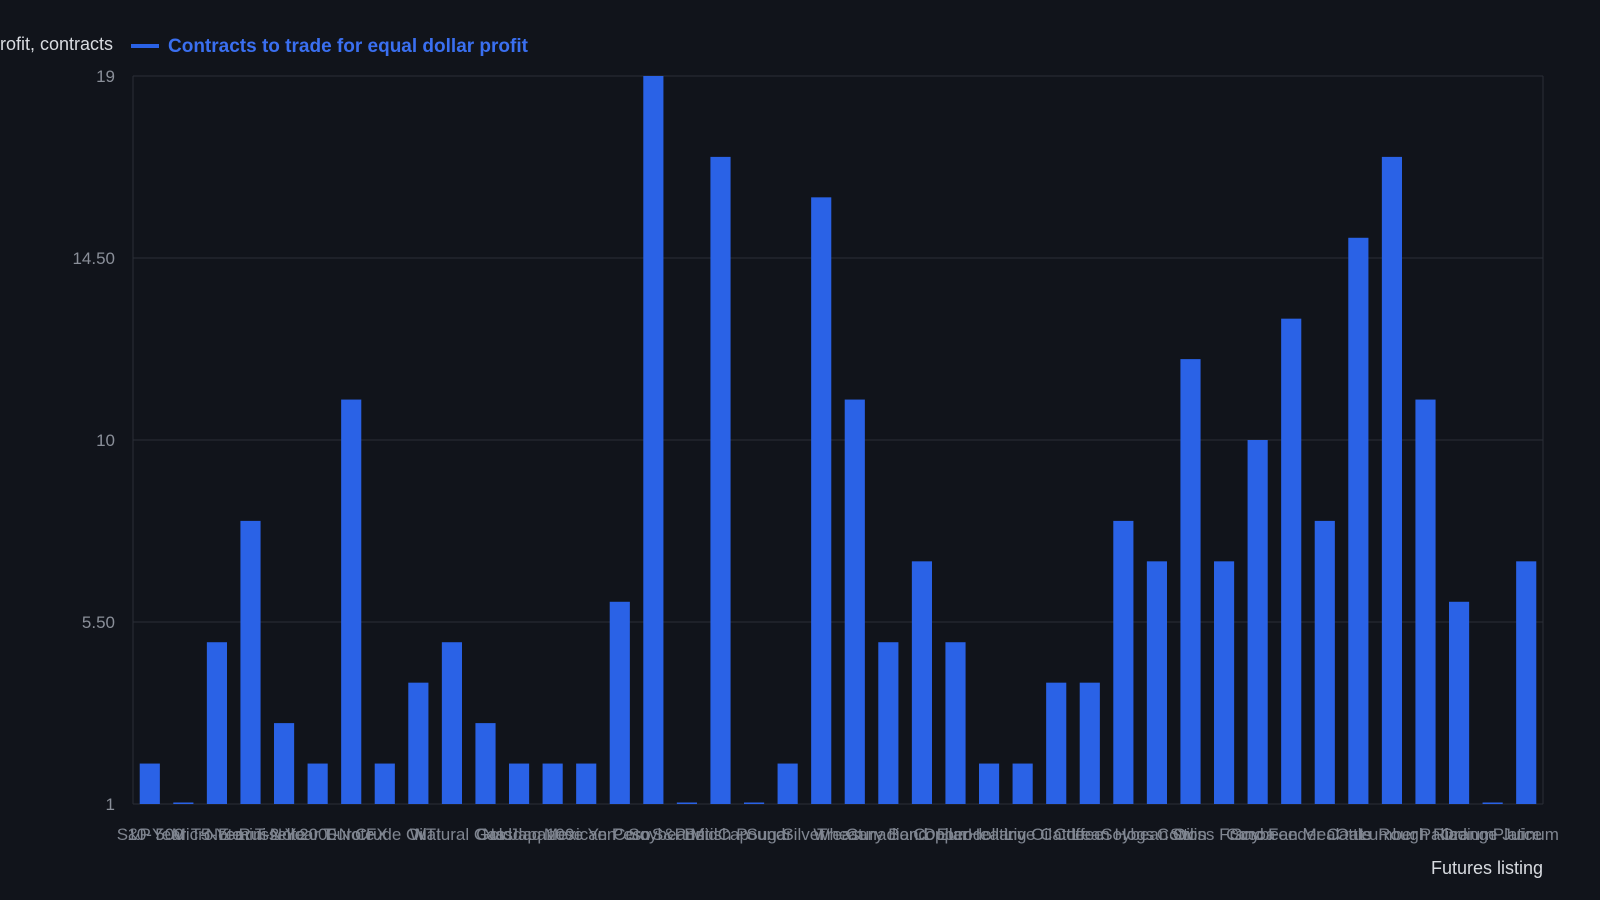 The width and height of the screenshot is (1600, 900). What do you see at coordinates (872, 834) in the screenshot?
I see `x-category-label: Treasury Bond` at bounding box center [872, 834].